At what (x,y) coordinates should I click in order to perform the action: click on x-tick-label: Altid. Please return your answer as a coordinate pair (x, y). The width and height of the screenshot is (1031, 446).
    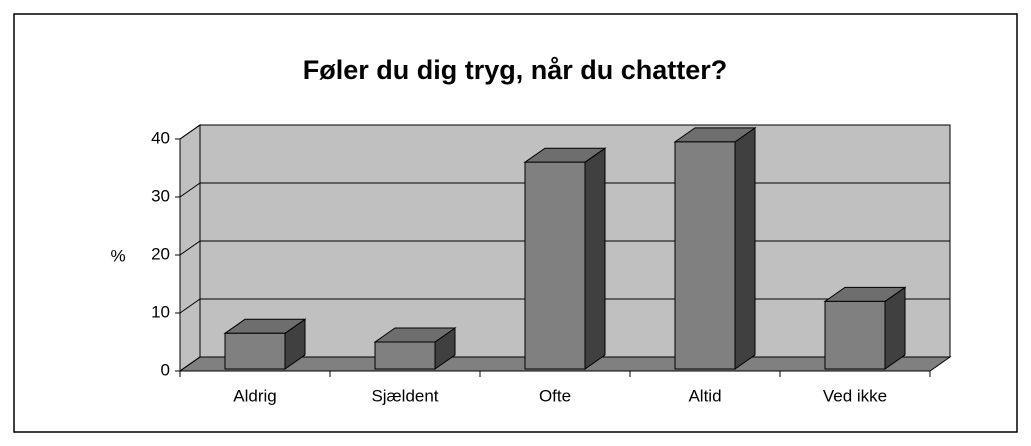
    Looking at the image, I should click on (704, 395).